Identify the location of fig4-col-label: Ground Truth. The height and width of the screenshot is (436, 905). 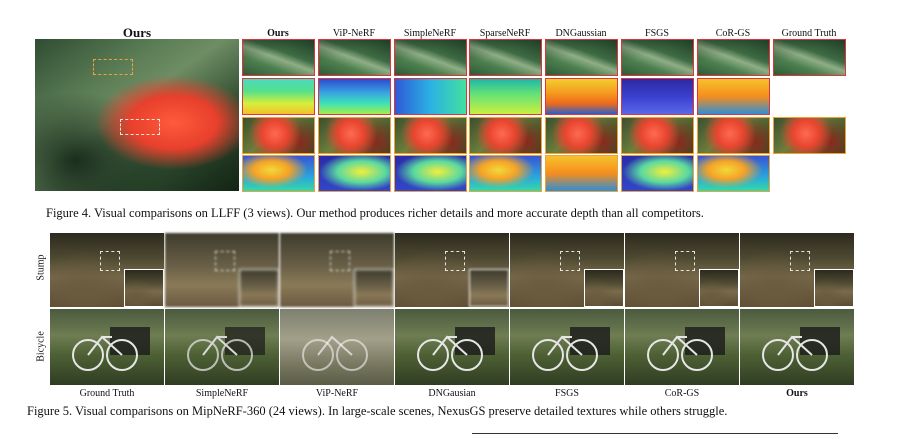
(809, 33).